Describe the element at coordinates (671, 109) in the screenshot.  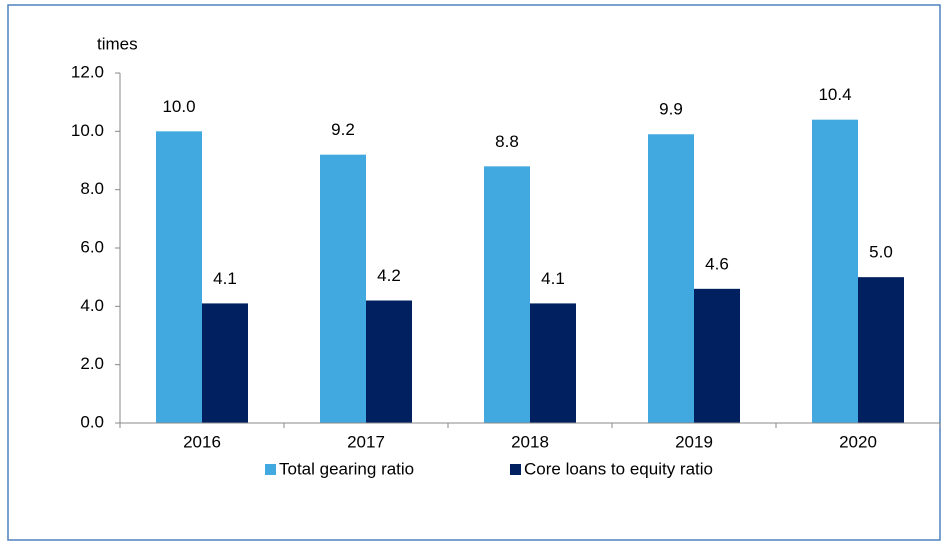
I see `value-label: 9.9` at that location.